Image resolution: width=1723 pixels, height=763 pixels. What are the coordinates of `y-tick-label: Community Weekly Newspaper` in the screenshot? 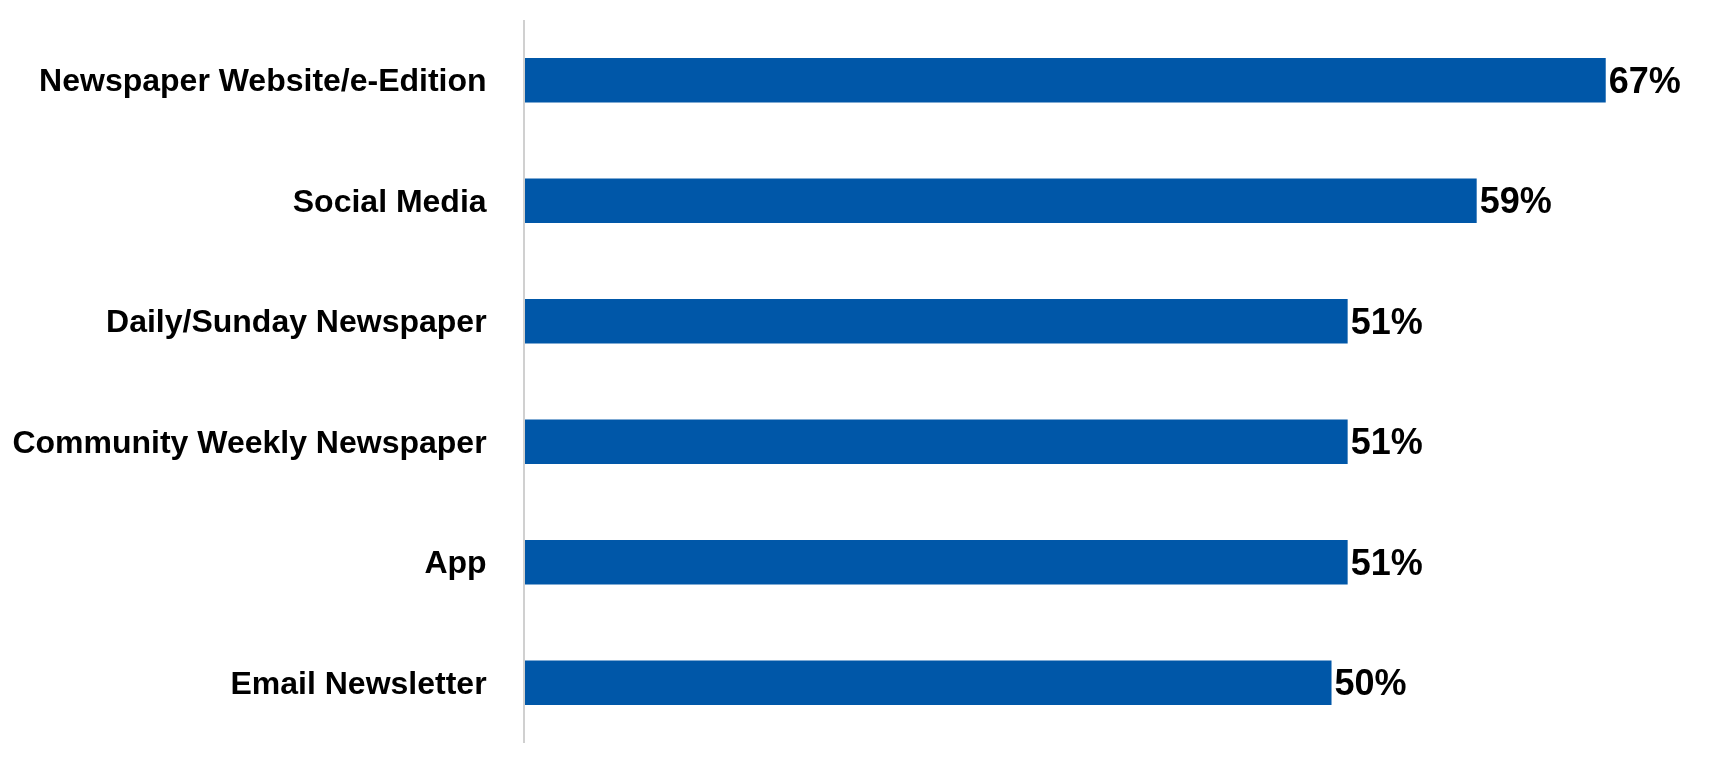 It's located at (249, 441).